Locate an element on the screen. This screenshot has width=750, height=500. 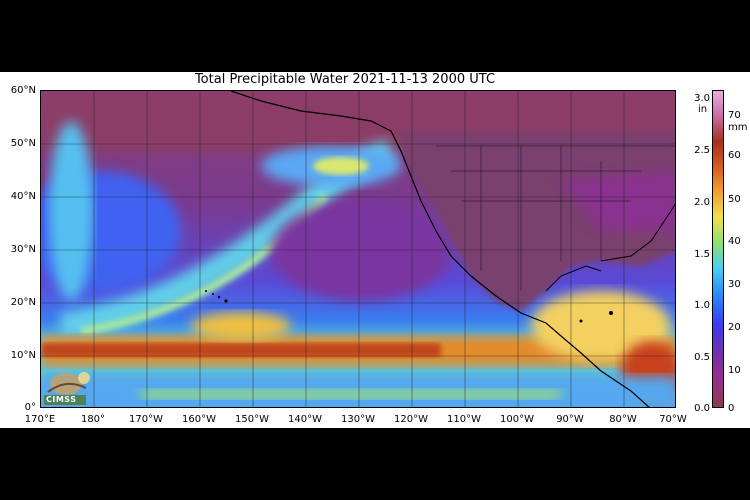
lon-label: 120°W is located at coordinates (411, 419).